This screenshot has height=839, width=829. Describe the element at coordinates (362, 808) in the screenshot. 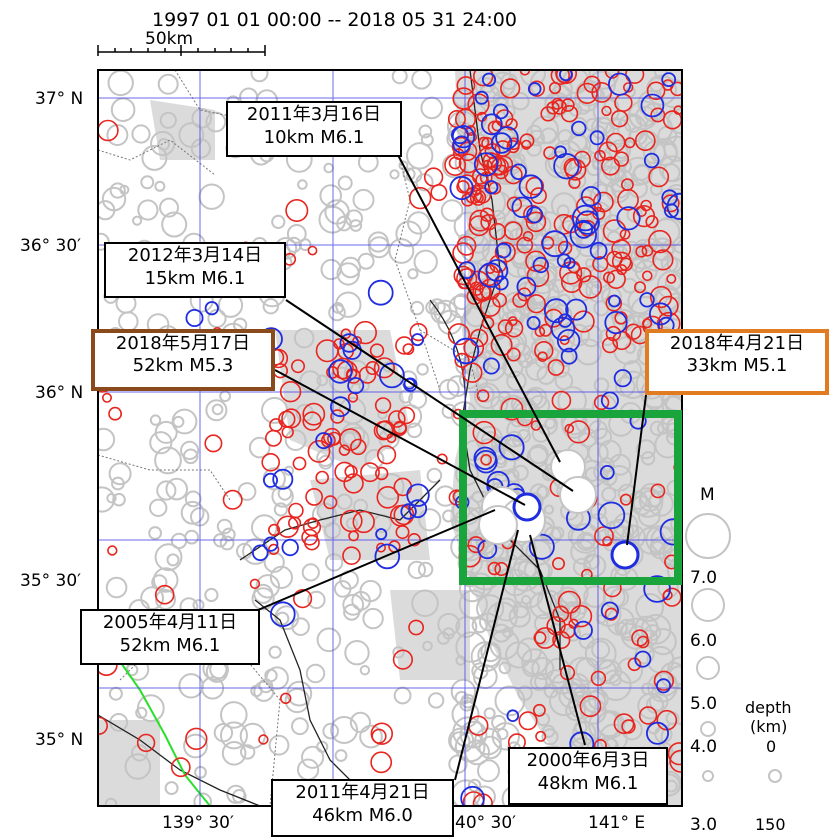

I see `callout-2011-04-21: 2011年4月21日 46km M6.0` at that location.